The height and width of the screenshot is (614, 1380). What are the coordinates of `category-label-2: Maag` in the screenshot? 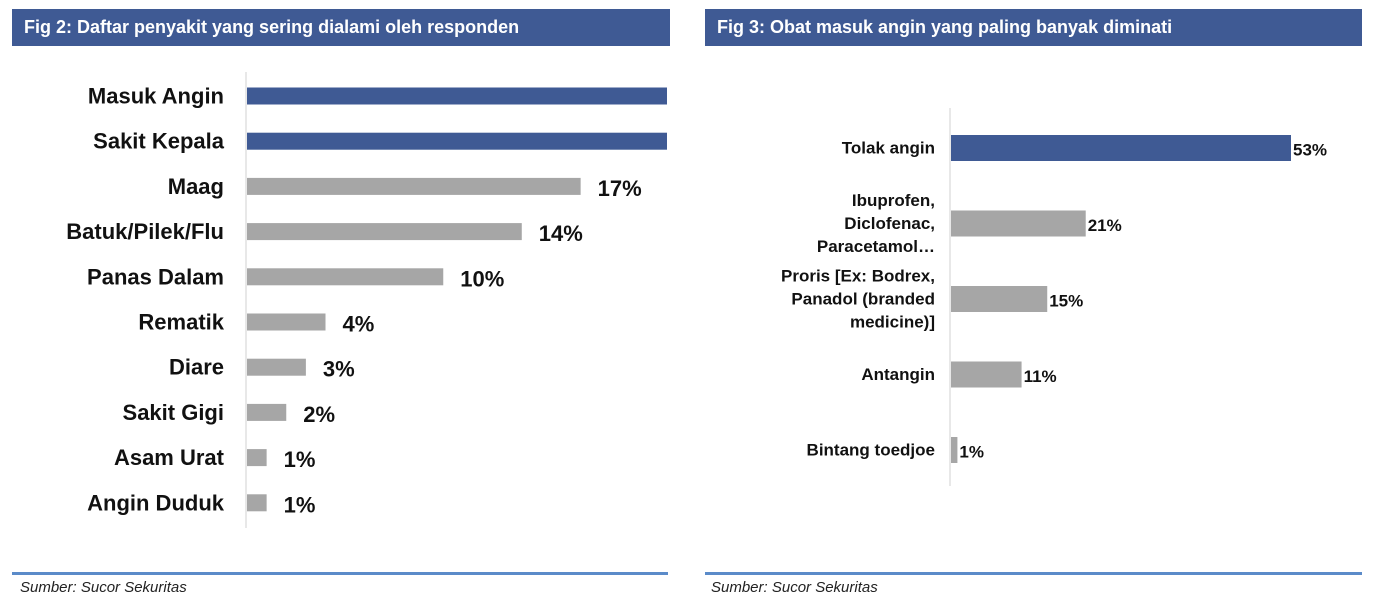 It's located at (196, 186).